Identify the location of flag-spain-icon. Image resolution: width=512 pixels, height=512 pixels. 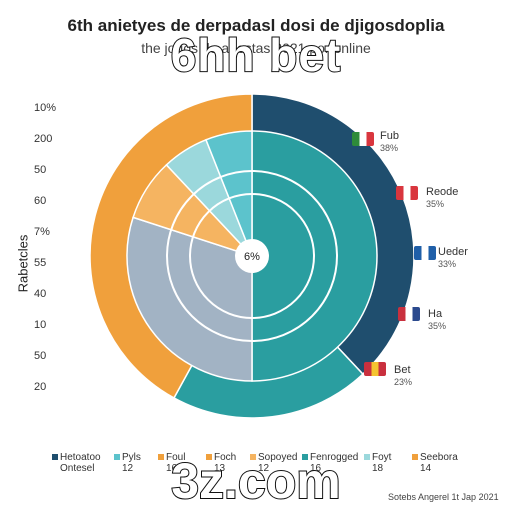
(375, 369).